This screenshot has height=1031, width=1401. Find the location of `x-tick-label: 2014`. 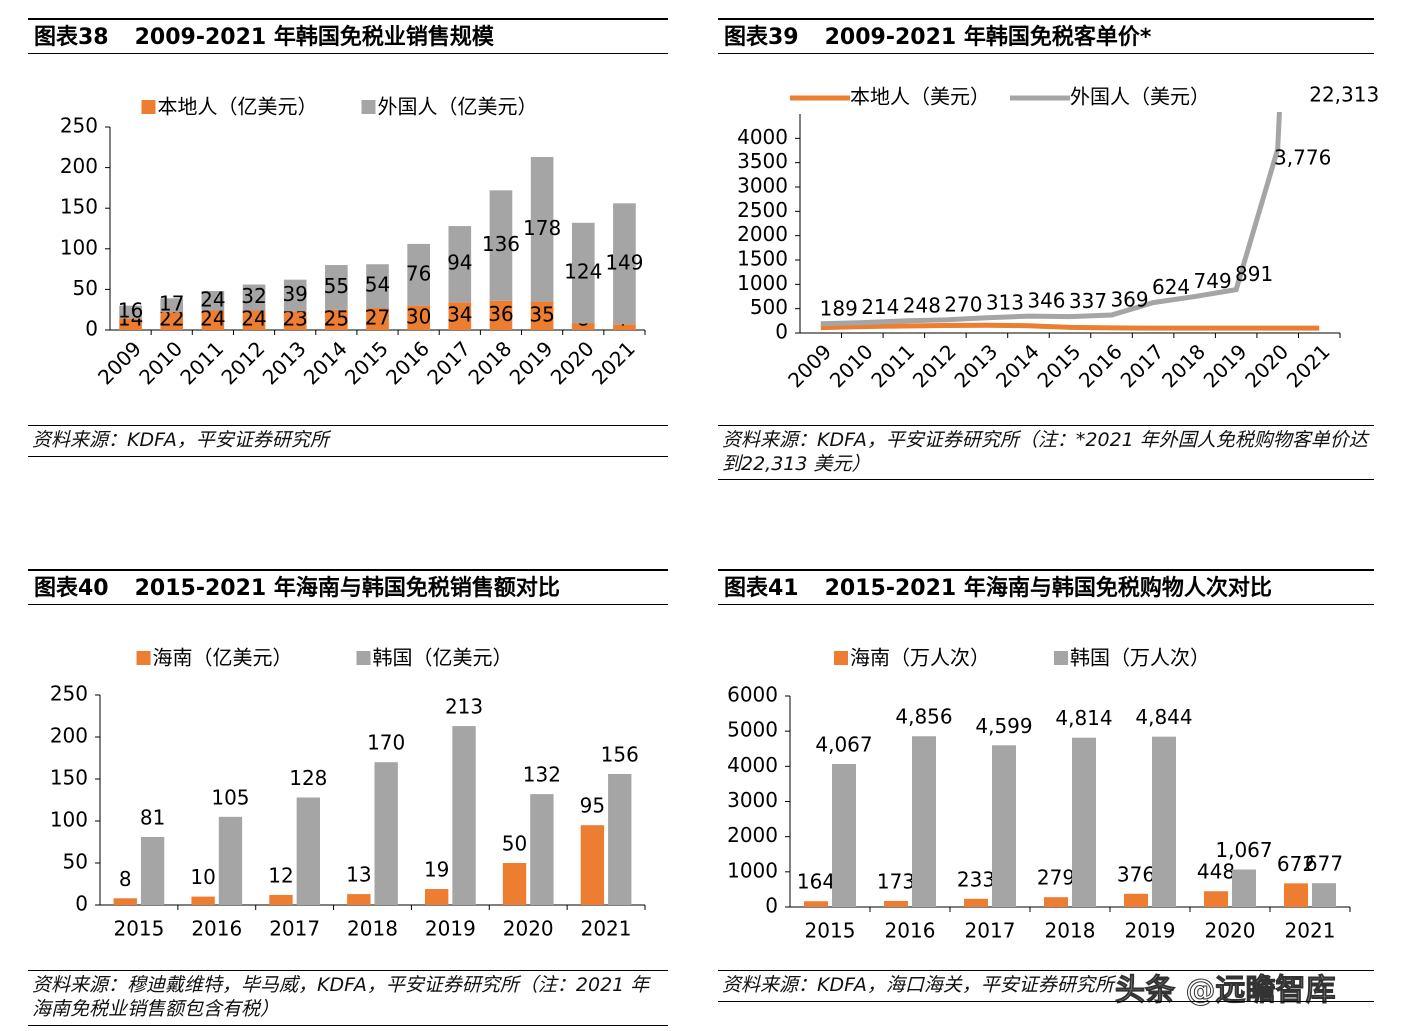

x-tick-label: 2014 is located at coordinates (1017, 365).